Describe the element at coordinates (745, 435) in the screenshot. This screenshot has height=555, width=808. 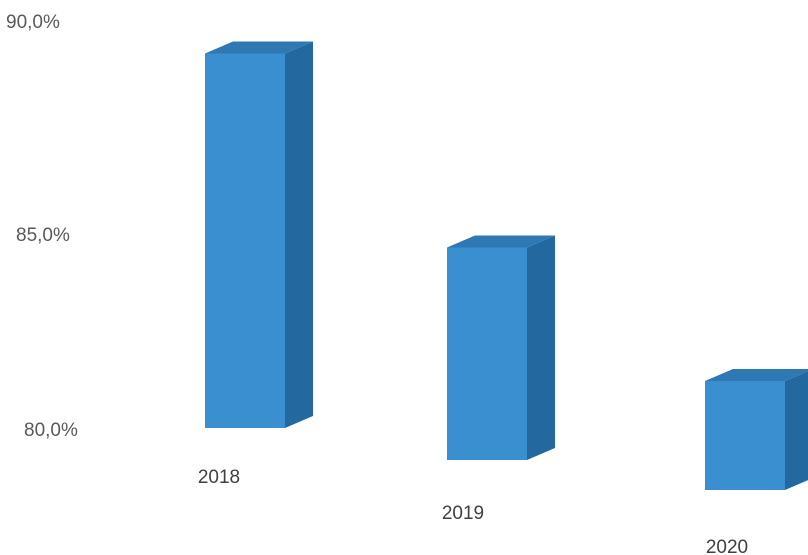
I see `bar-2020` at that location.